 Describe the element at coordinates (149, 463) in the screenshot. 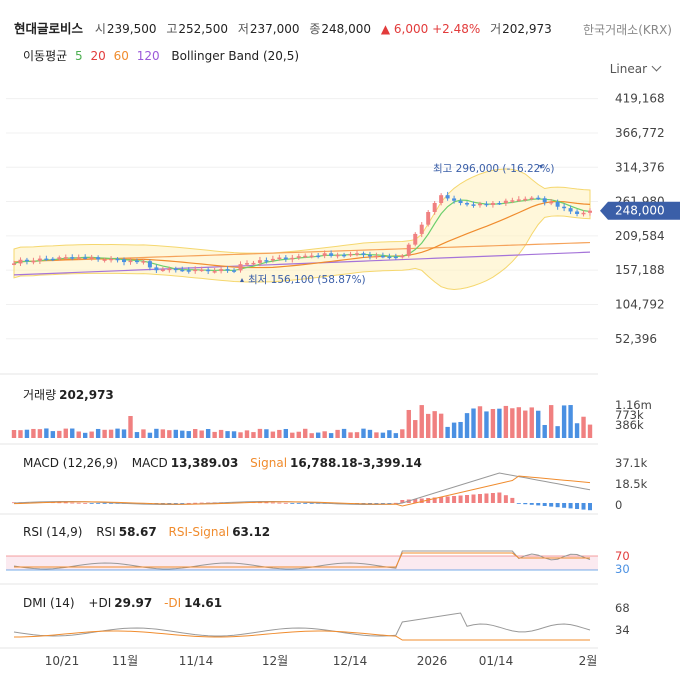

I see `macd-label: MACD` at that location.